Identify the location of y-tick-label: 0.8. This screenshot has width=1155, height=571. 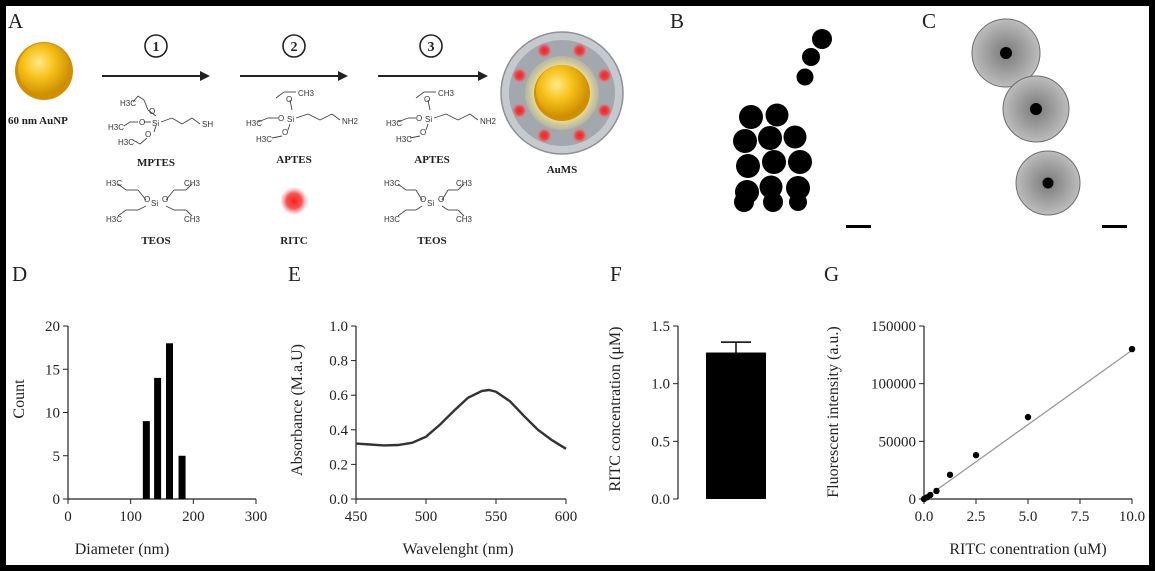
(338, 362).